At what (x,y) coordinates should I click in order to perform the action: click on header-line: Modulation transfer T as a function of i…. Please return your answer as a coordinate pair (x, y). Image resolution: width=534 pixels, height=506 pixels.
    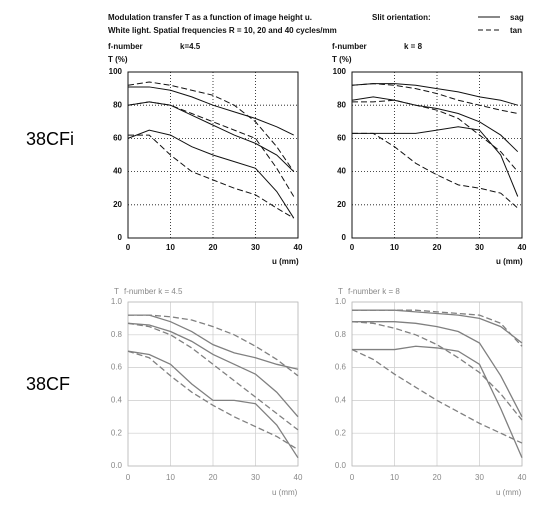
    Looking at the image, I should click on (210, 17).